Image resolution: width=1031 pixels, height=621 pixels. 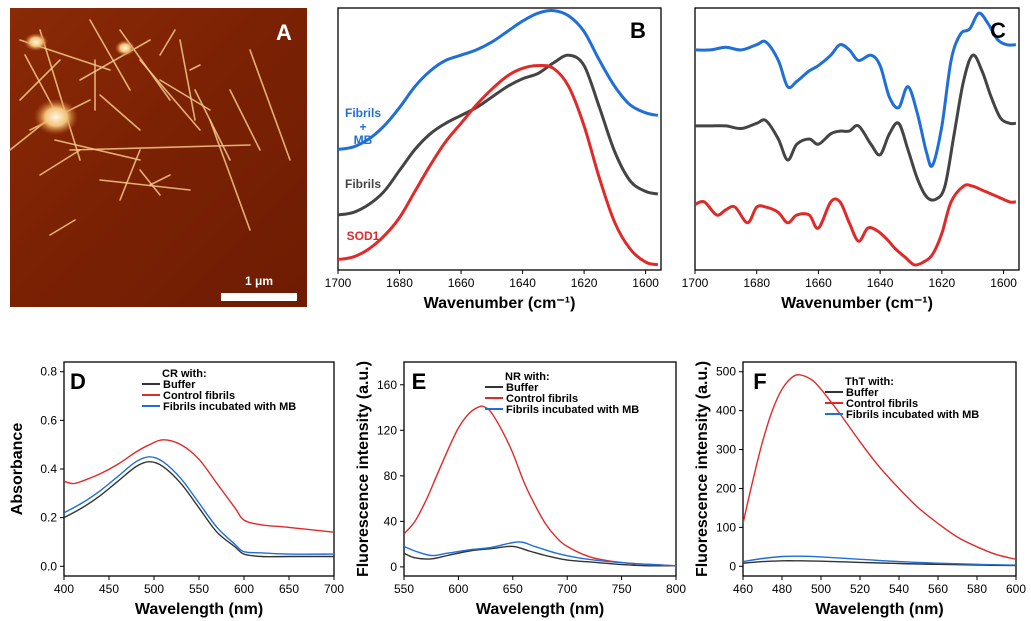 I want to click on x-tick-label: 1600, so click(x=1003, y=283).